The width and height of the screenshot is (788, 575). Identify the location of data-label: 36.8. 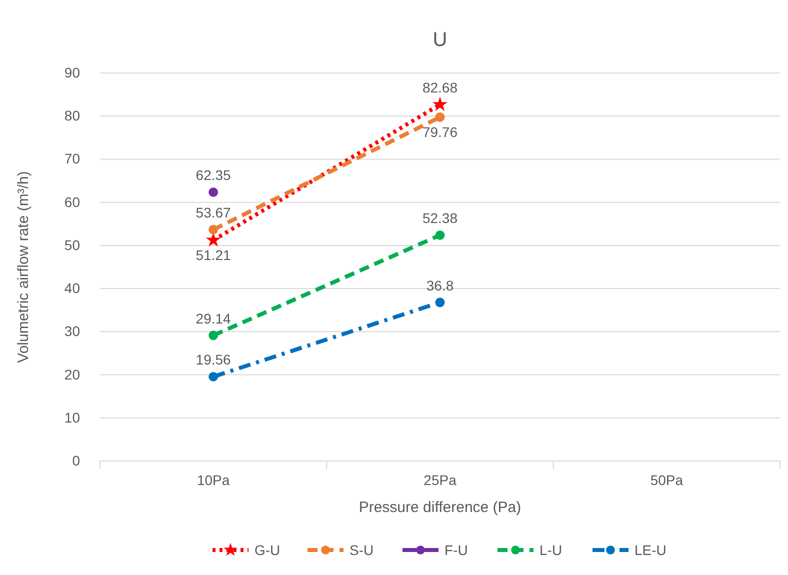
(440, 285).